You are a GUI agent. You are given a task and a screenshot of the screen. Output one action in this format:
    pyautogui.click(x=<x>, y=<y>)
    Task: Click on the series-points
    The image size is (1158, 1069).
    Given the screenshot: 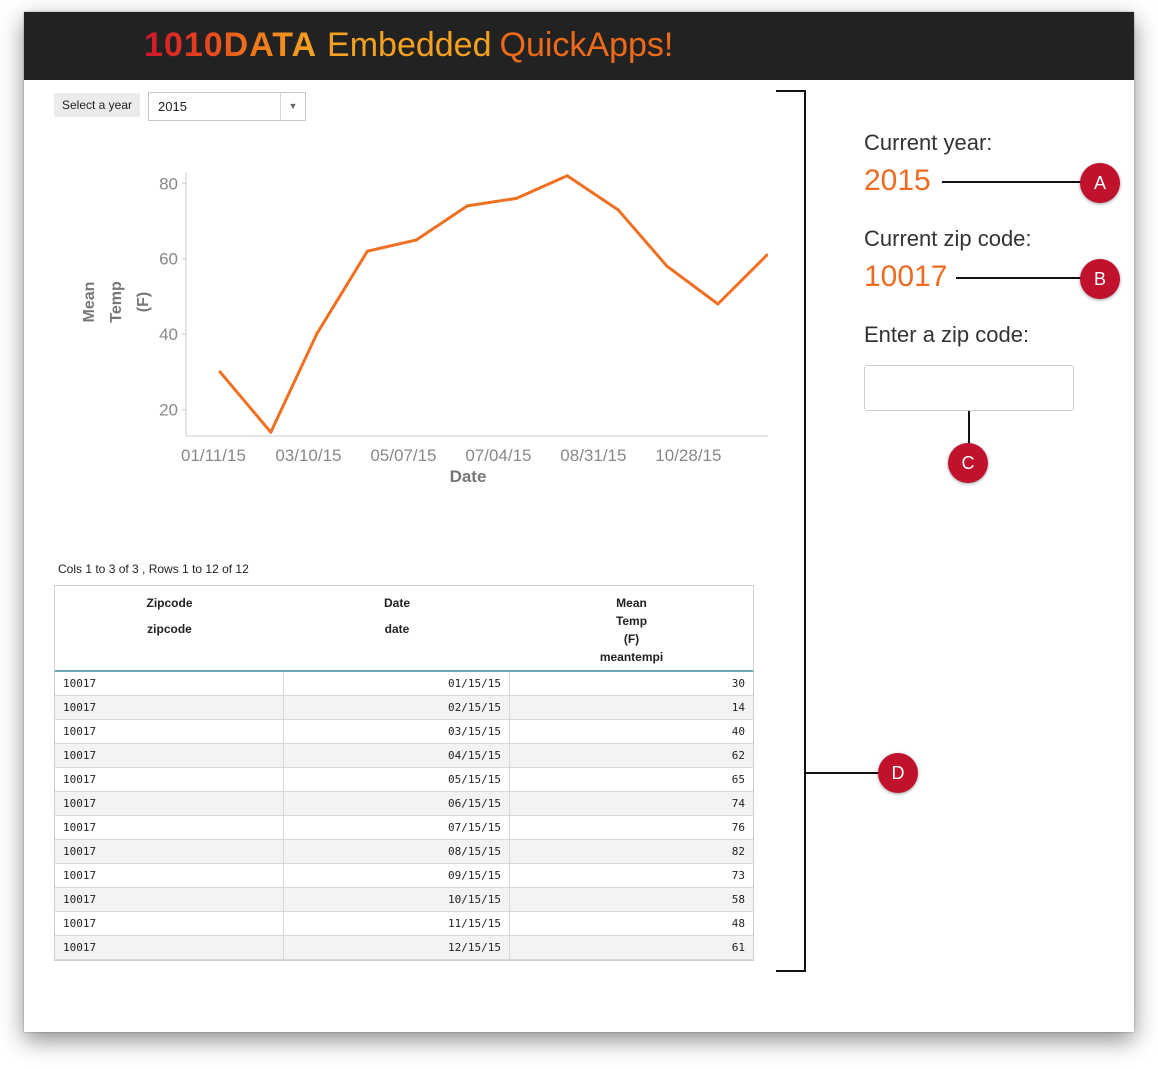 What is the action you would take?
    pyautogui.click(x=493, y=304)
    